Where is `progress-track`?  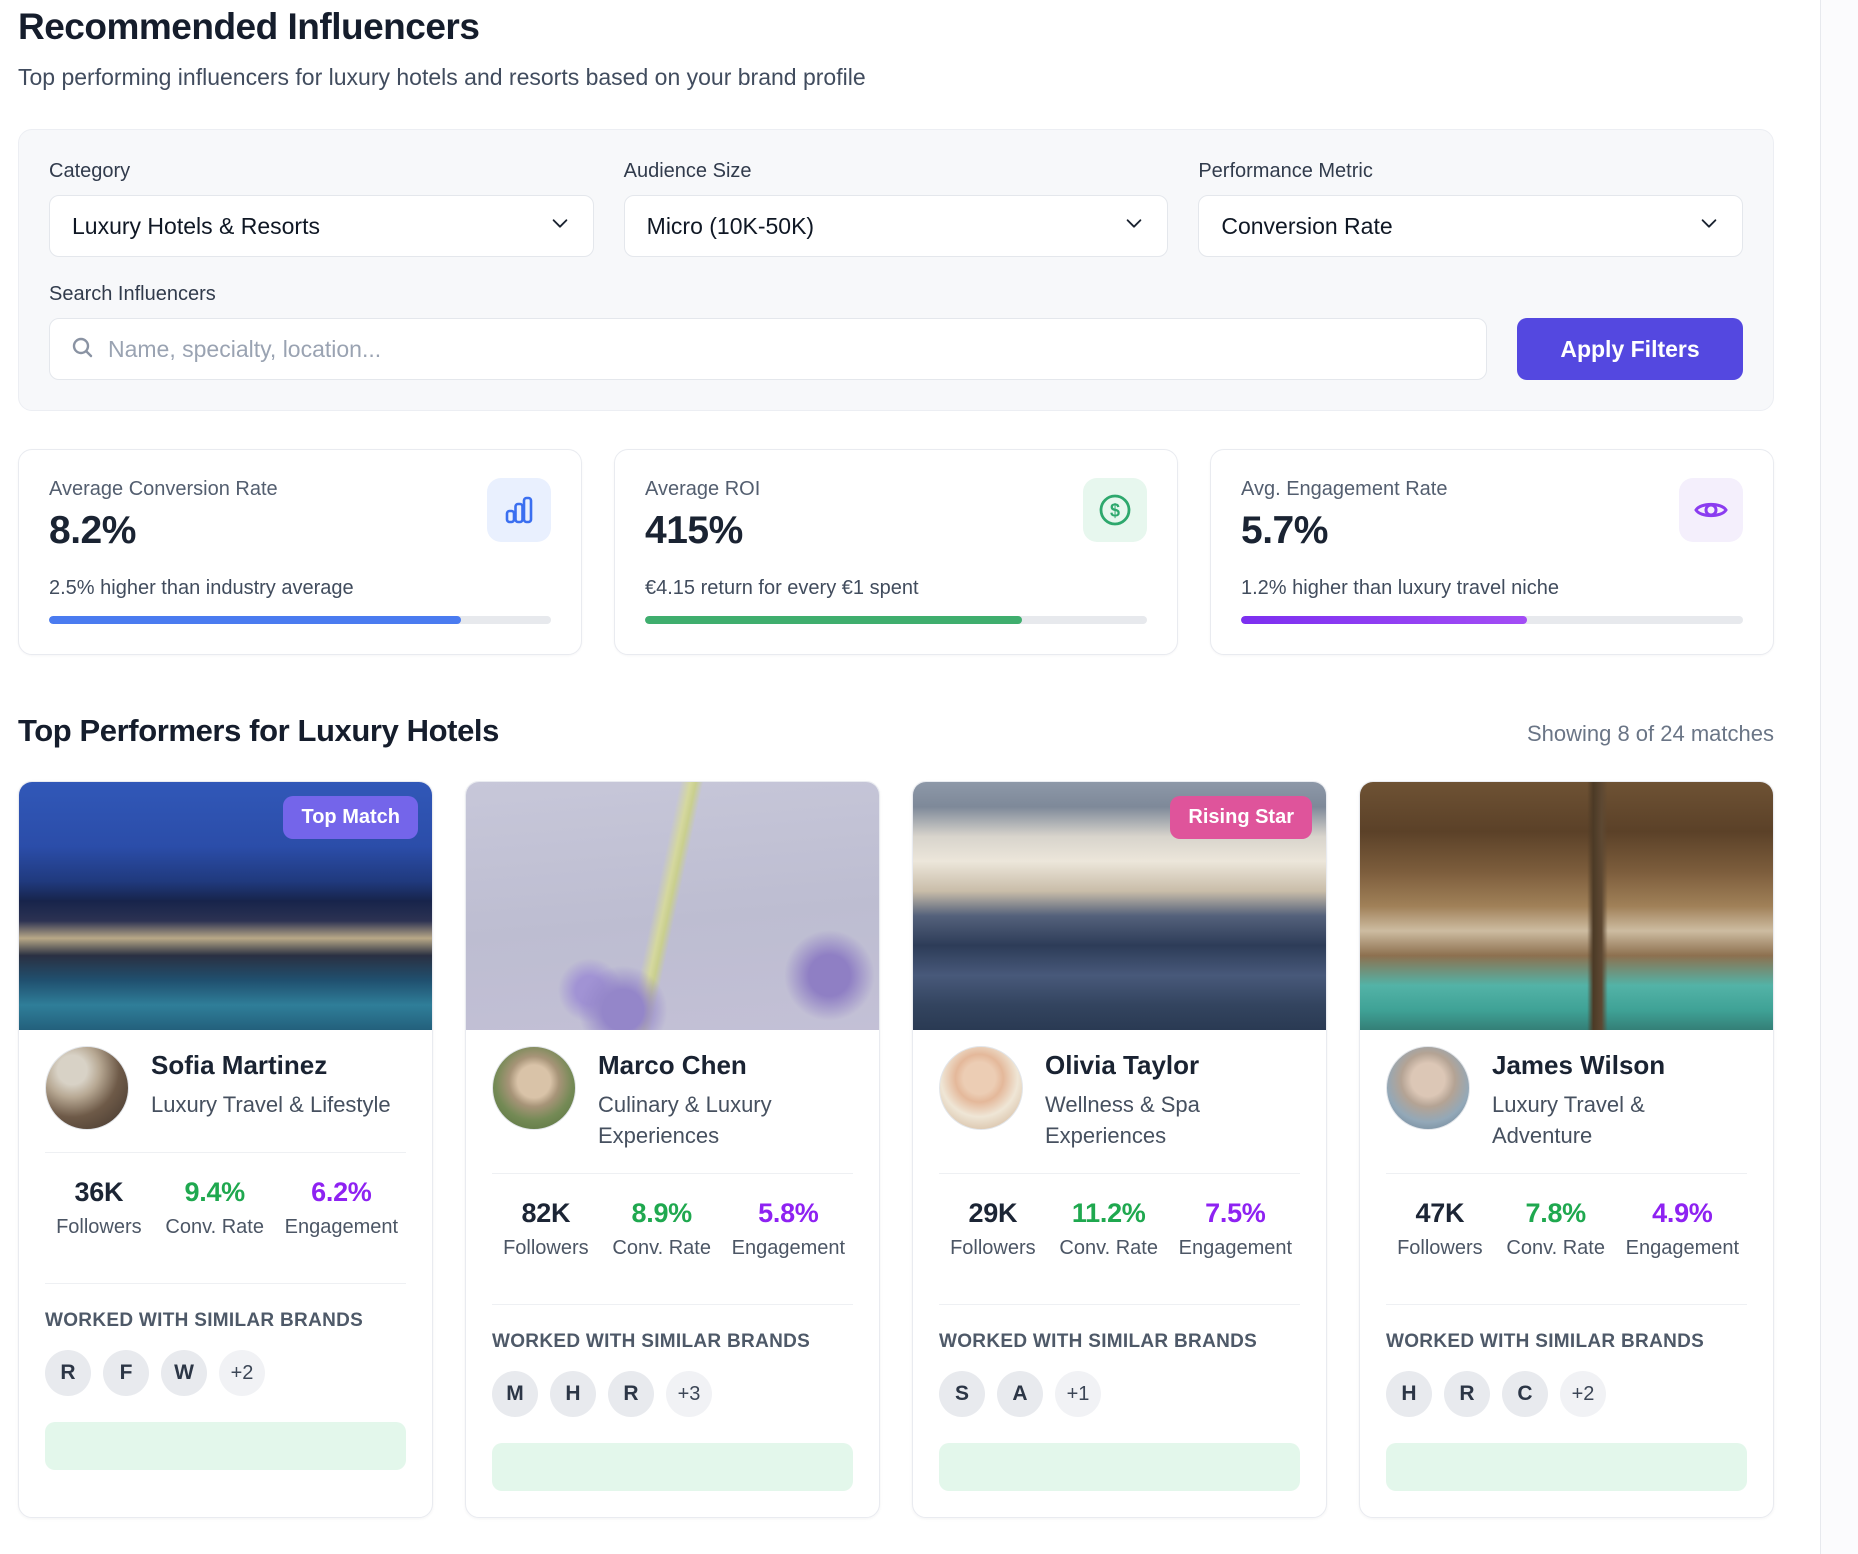
progress-track is located at coordinates (300, 620).